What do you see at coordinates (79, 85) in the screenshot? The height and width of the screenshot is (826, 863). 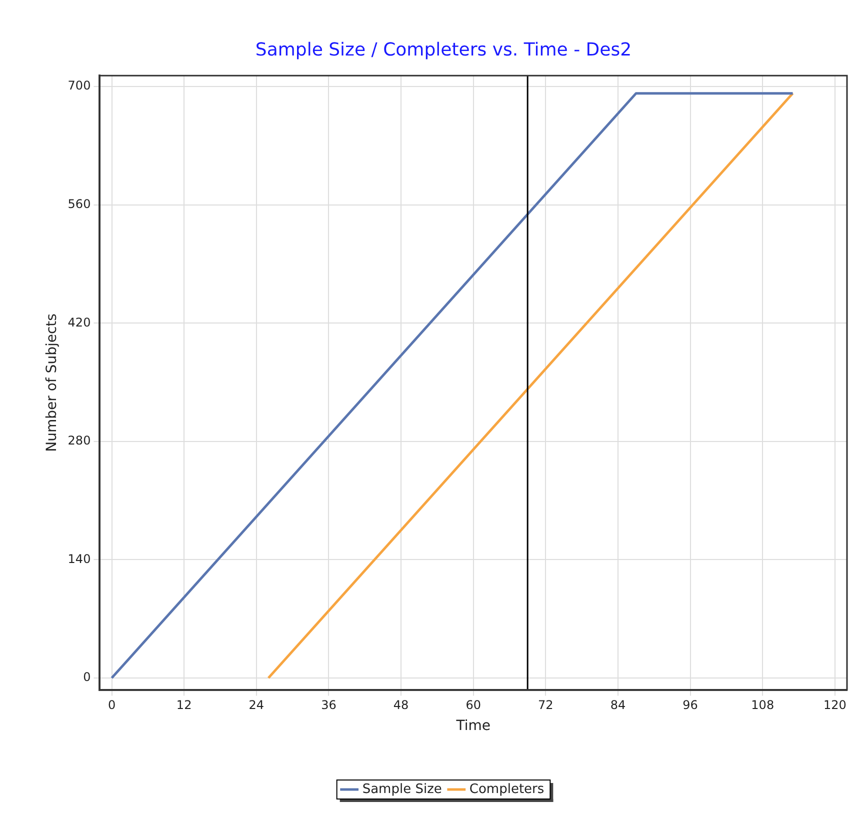 I see `y-tick-label: 700` at bounding box center [79, 85].